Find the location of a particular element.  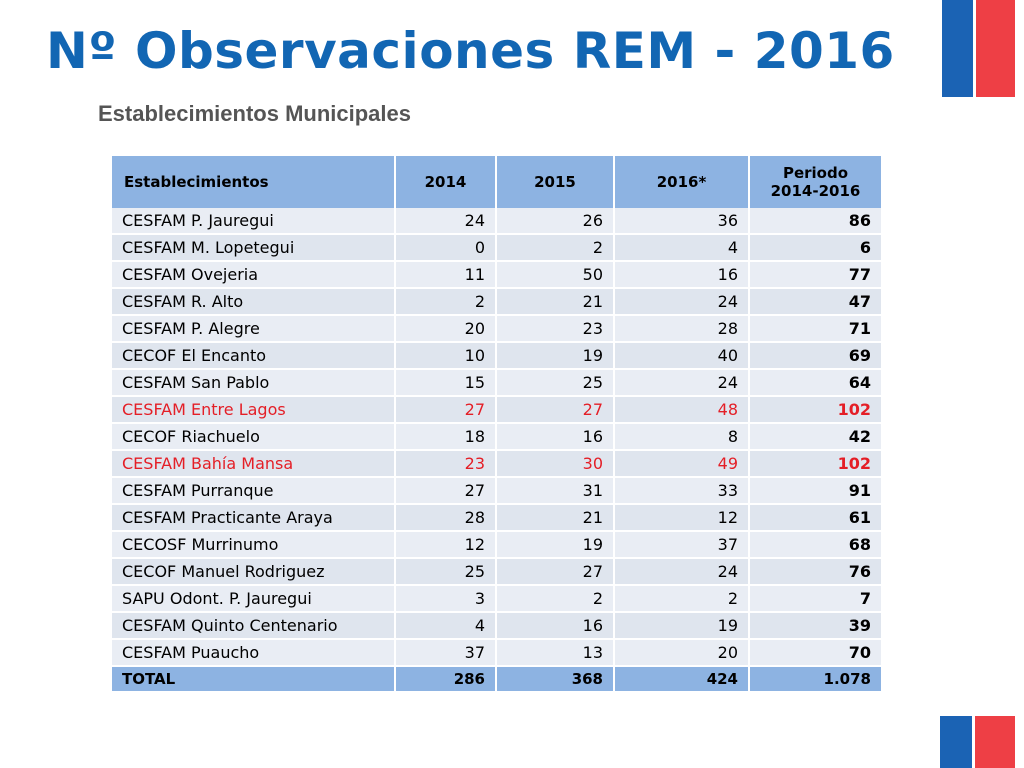

cell-establecimiento: CESFAM P. Alegre is located at coordinates (253, 329).